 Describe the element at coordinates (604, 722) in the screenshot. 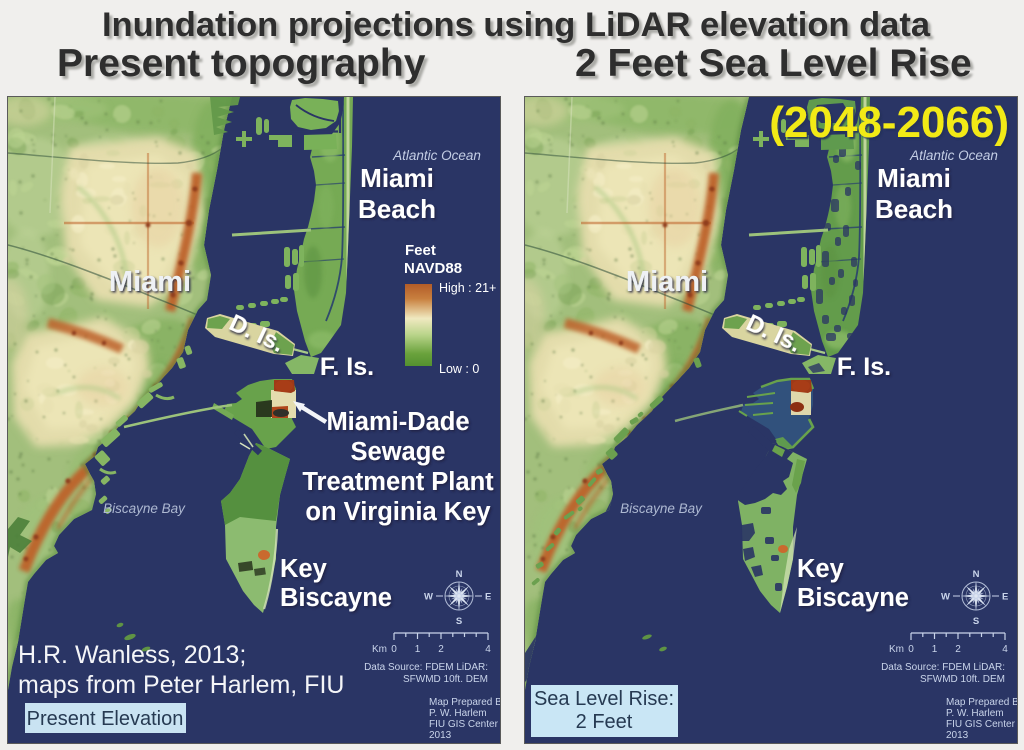

I see `svg-text: 2 Feet` at that location.